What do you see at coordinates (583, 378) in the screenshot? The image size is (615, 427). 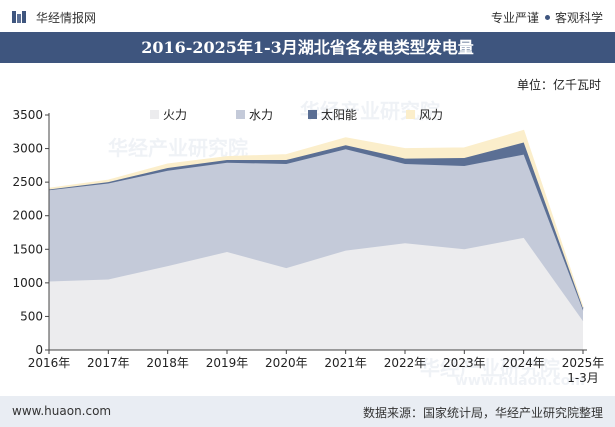 I see `x-tick-label: 1-3月` at bounding box center [583, 378].